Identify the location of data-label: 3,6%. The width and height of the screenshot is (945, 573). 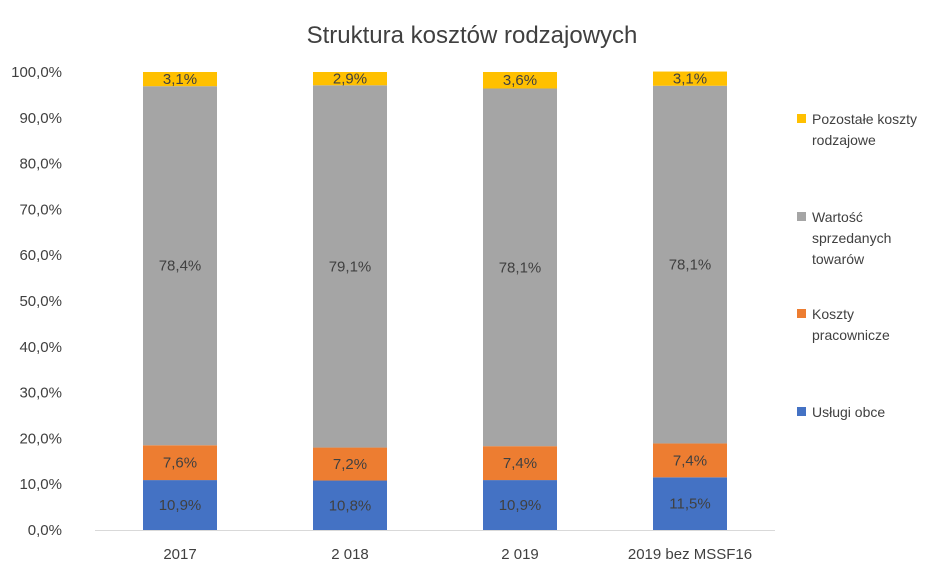
(520, 80).